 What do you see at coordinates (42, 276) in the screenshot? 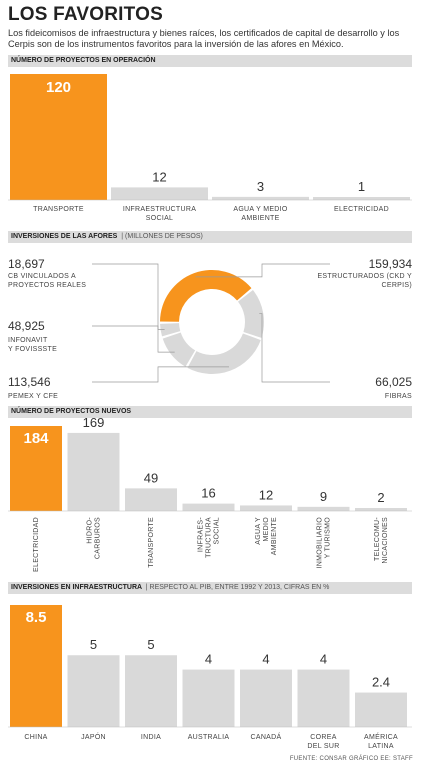
I see `slice-label: CB VINCULADOS A` at bounding box center [42, 276].